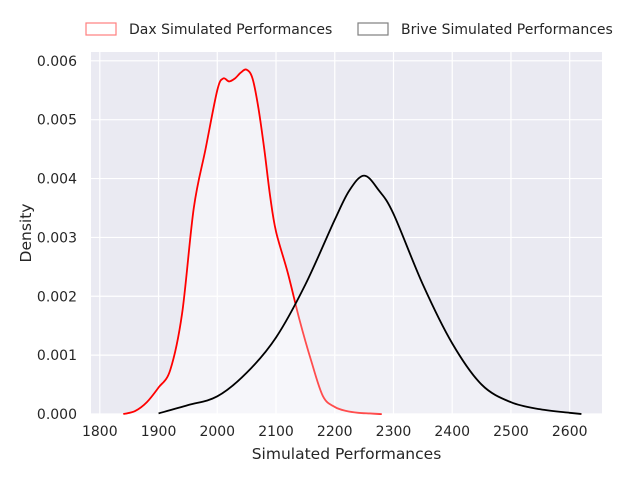 The height and width of the screenshot is (480, 640). Describe the element at coordinates (26, 233) in the screenshot. I see `y-axis-label: Density` at that location.